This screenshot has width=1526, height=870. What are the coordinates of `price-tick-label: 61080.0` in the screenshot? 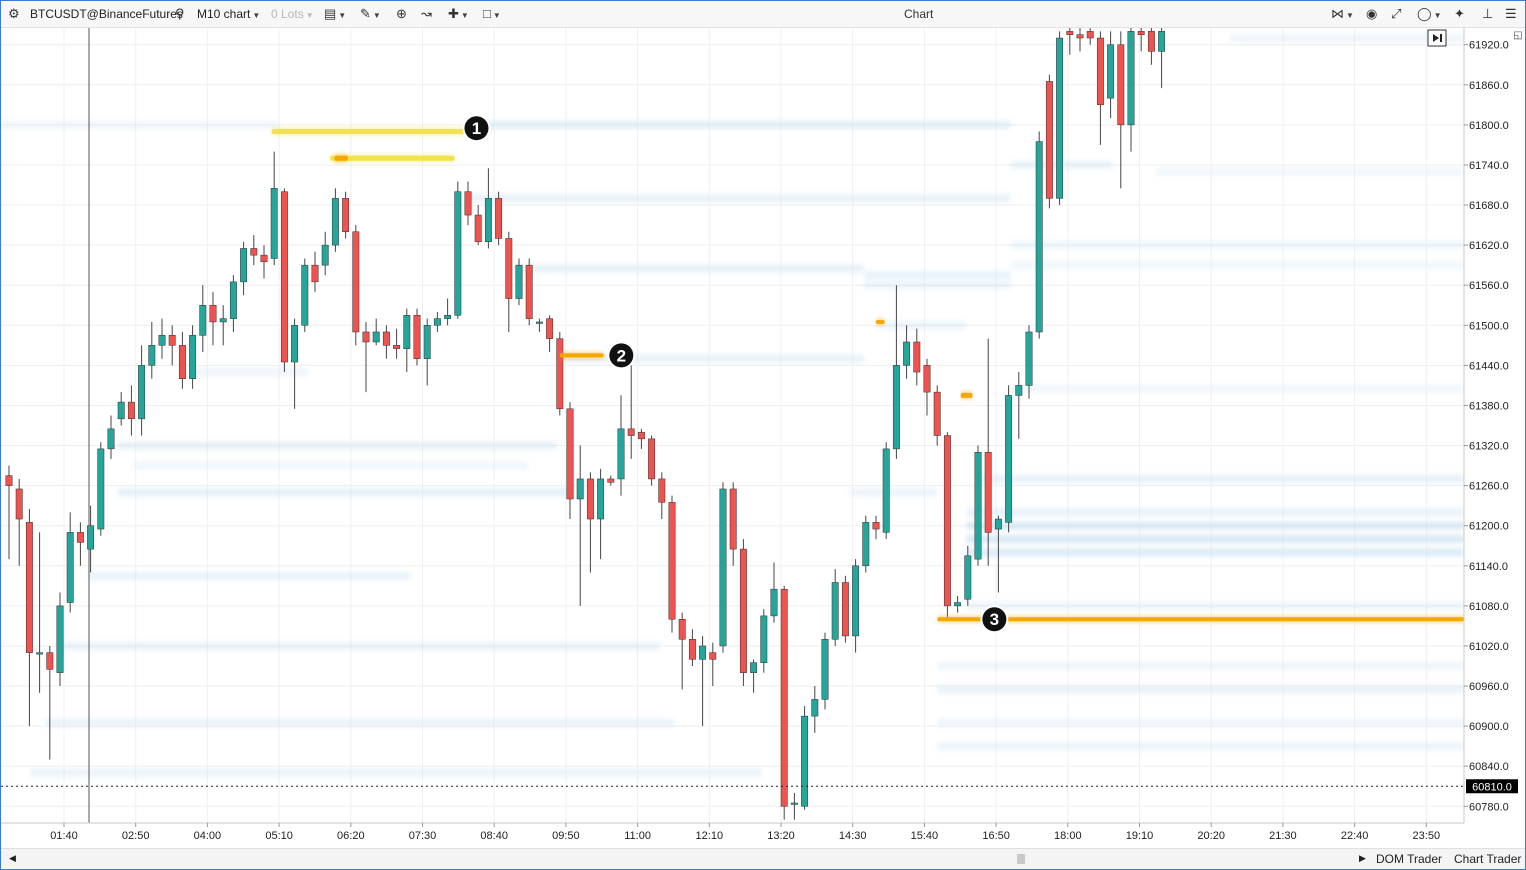 It's located at (1489, 607).